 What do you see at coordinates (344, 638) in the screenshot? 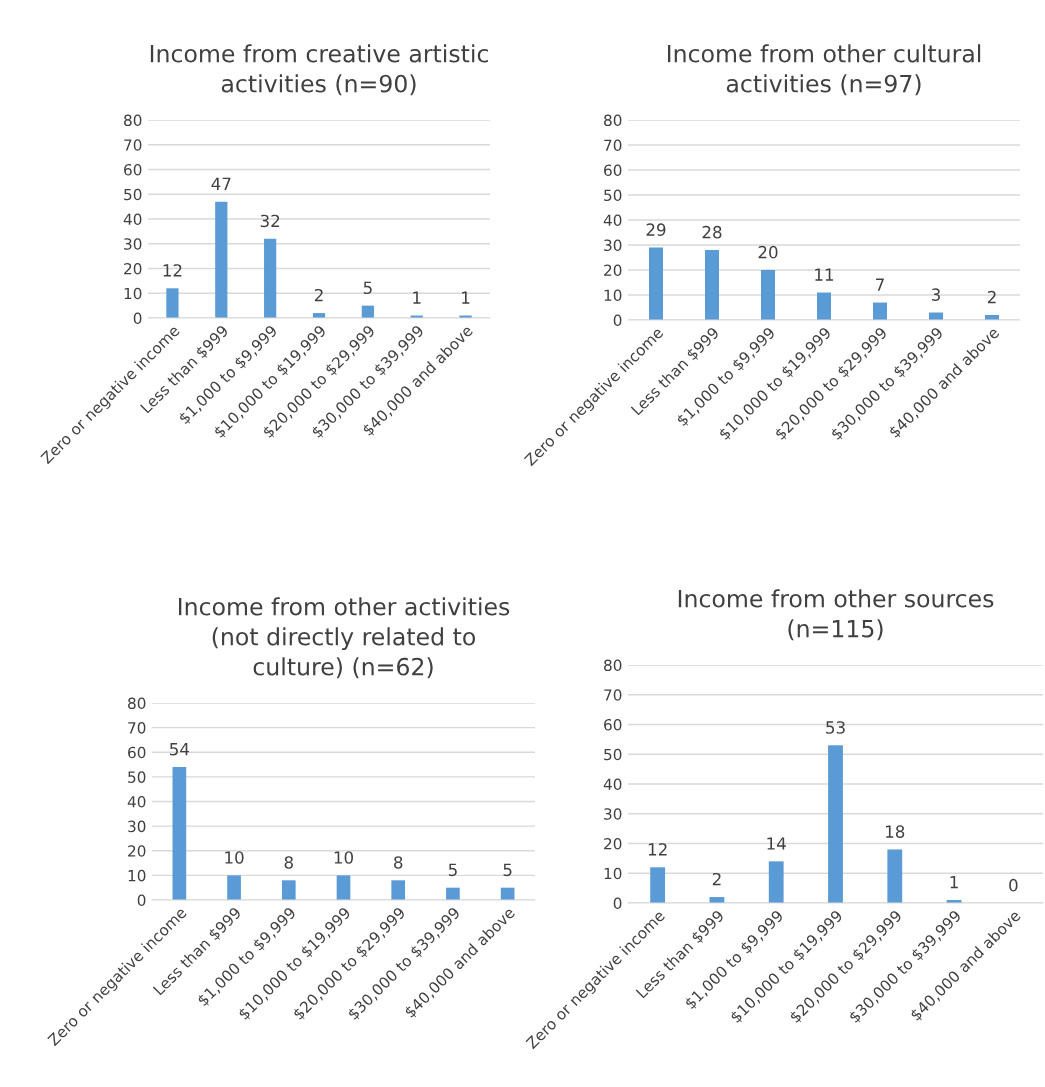
I see `chart-title: Income from other activities (not directly related to culture) (n=62)` at bounding box center [344, 638].